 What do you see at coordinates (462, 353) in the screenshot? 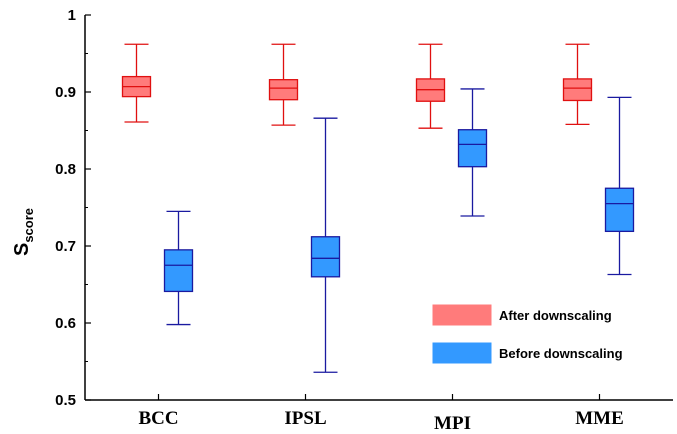
I see `legend-swatch-before` at bounding box center [462, 353].